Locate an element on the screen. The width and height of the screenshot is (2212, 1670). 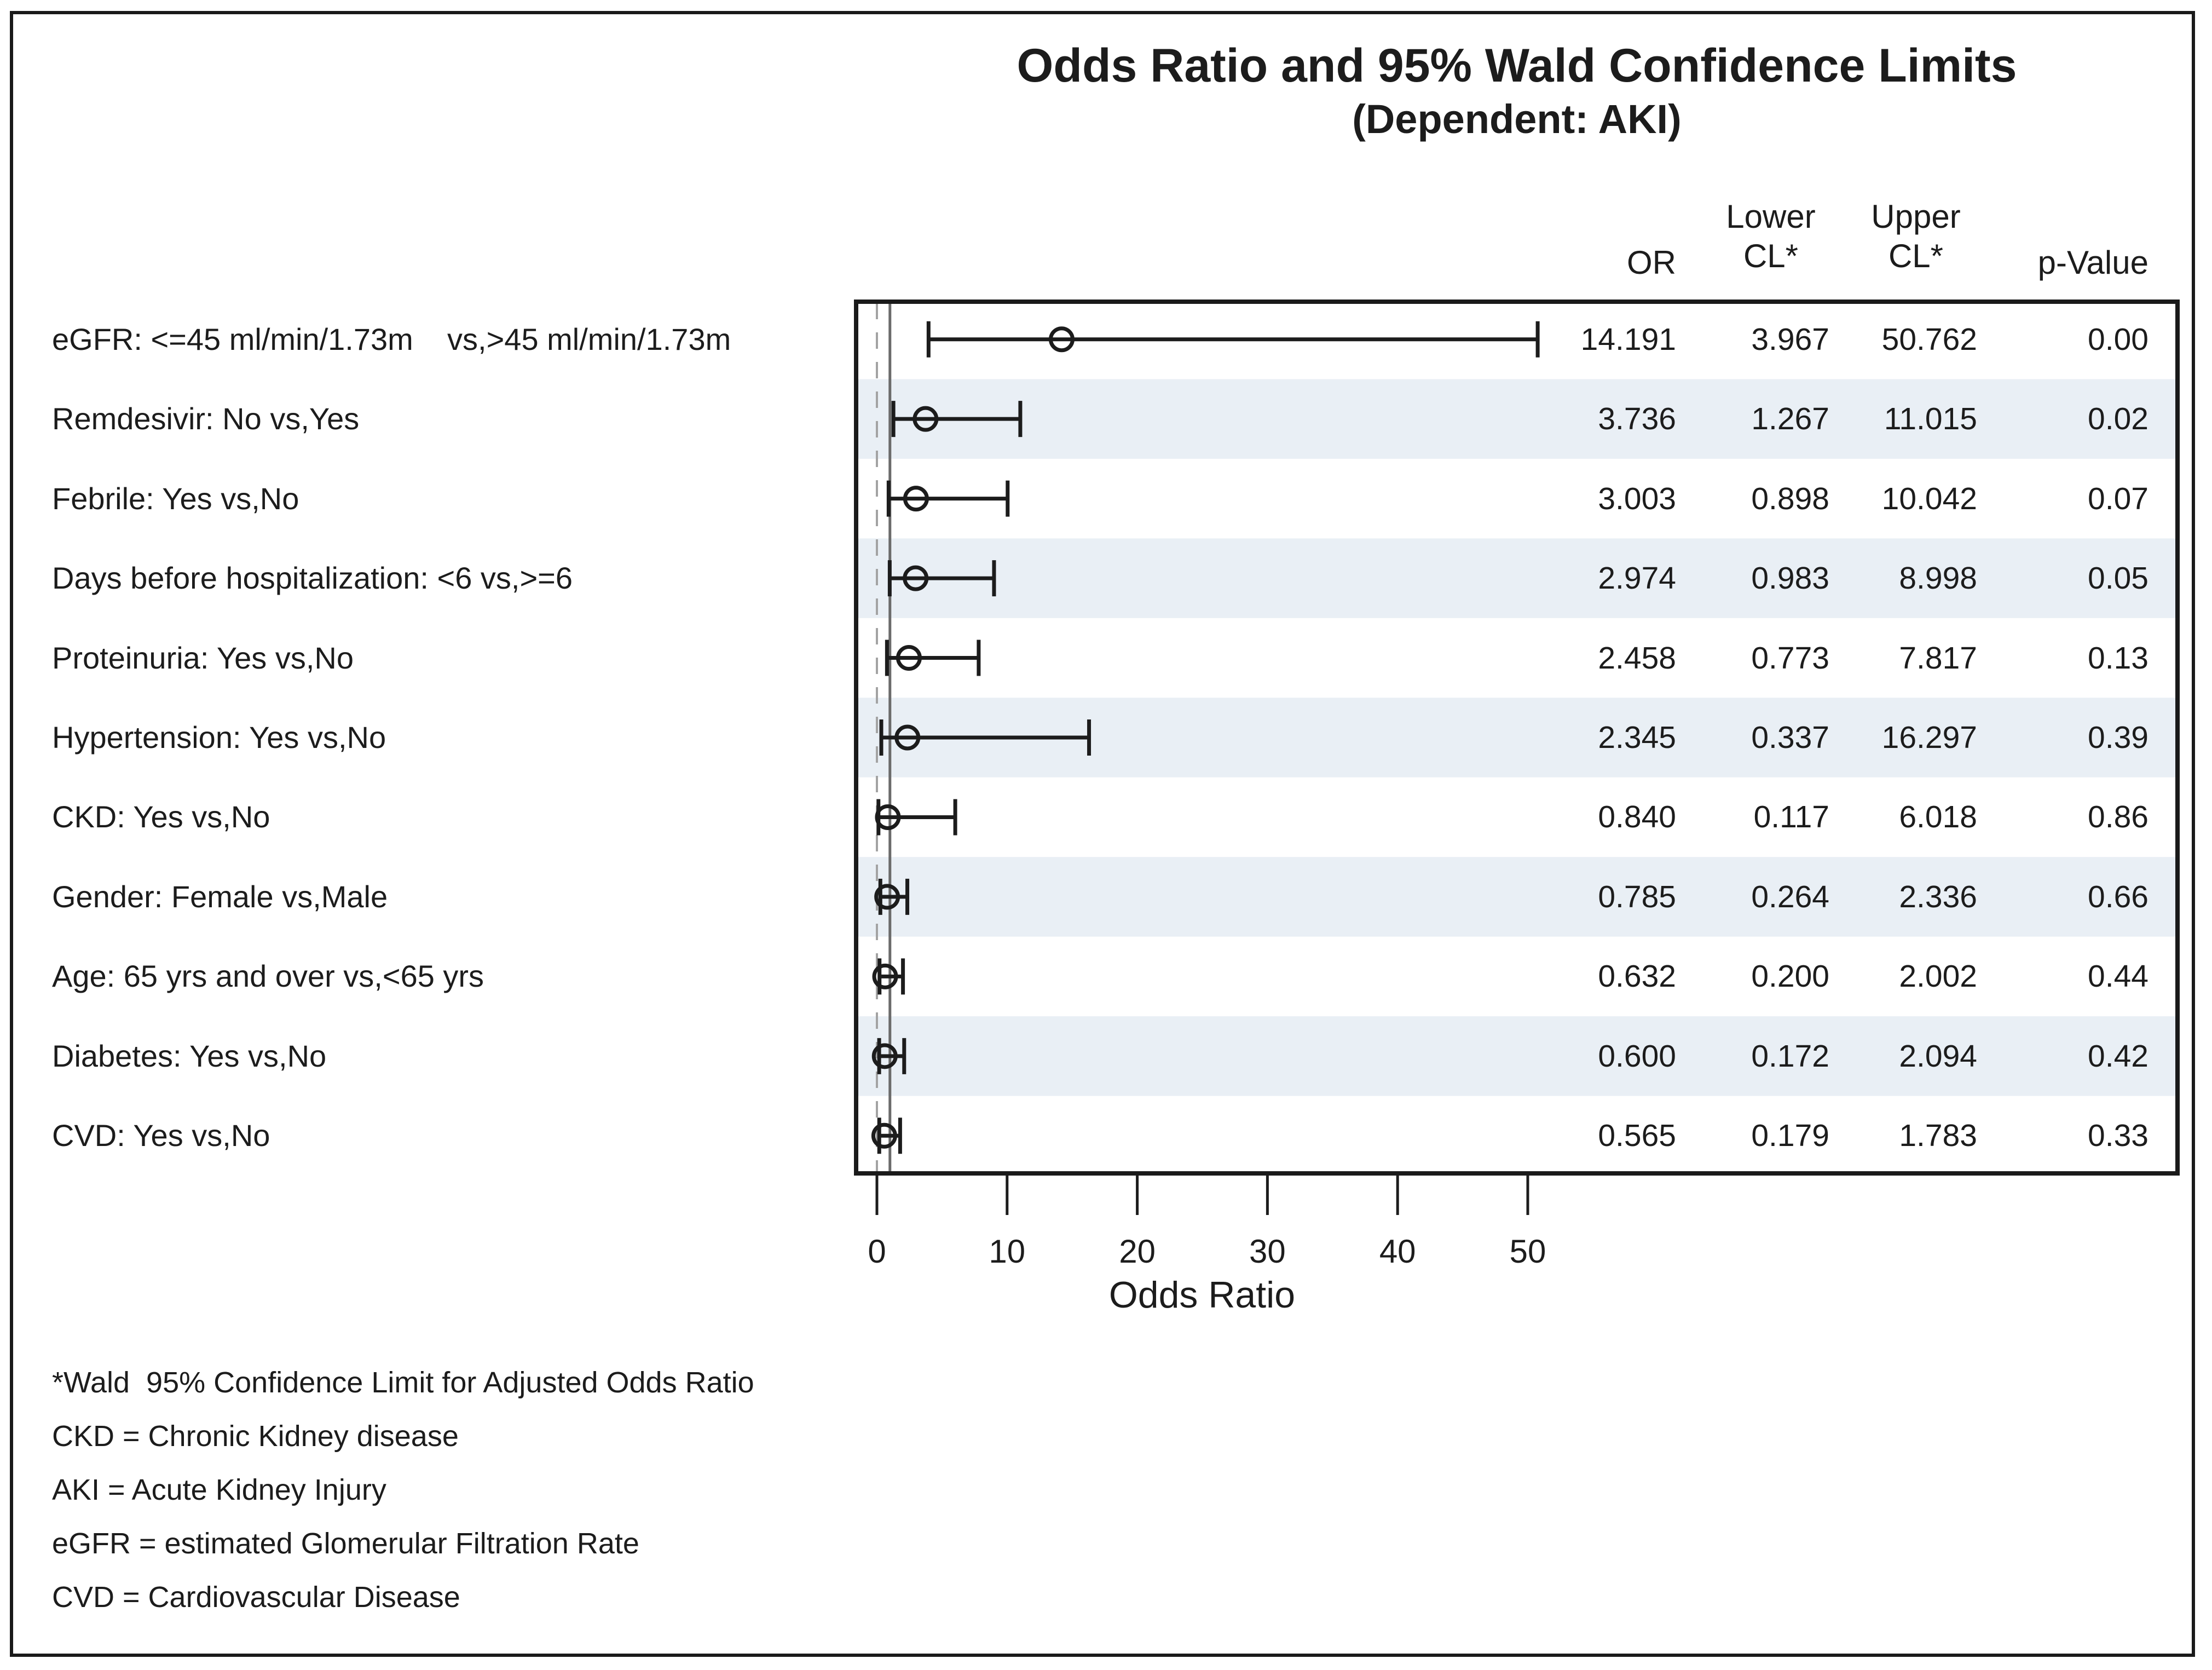
p-value: 0.39 is located at coordinates (2118, 737).